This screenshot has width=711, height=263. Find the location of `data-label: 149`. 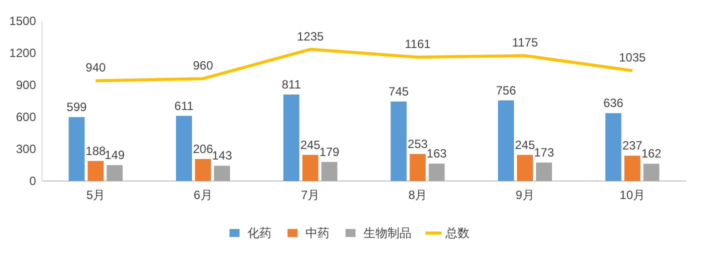

data-label: 149 is located at coordinates (114, 155).